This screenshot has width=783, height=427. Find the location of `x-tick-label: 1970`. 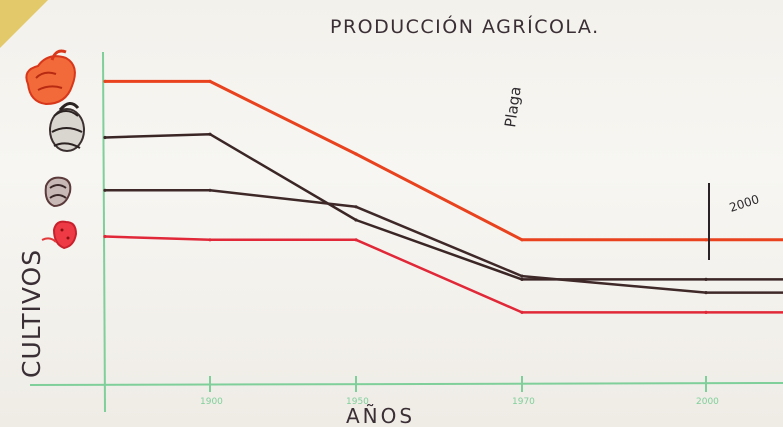

x-tick-label: 1970 is located at coordinates (523, 402).